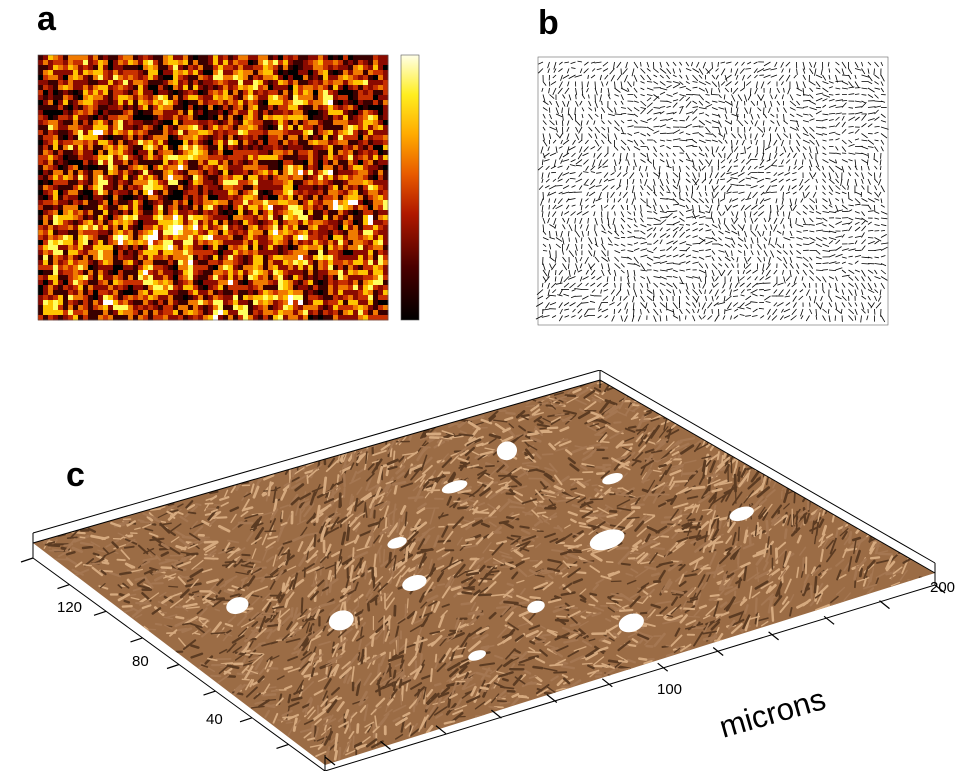 Image resolution: width=969 pixels, height=771 pixels. What do you see at coordinates (140, 661) in the screenshot?
I see `y-tick-label-80: 80` at bounding box center [140, 661].